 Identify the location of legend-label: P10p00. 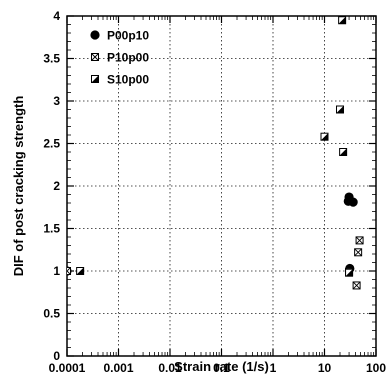
(128, 58).